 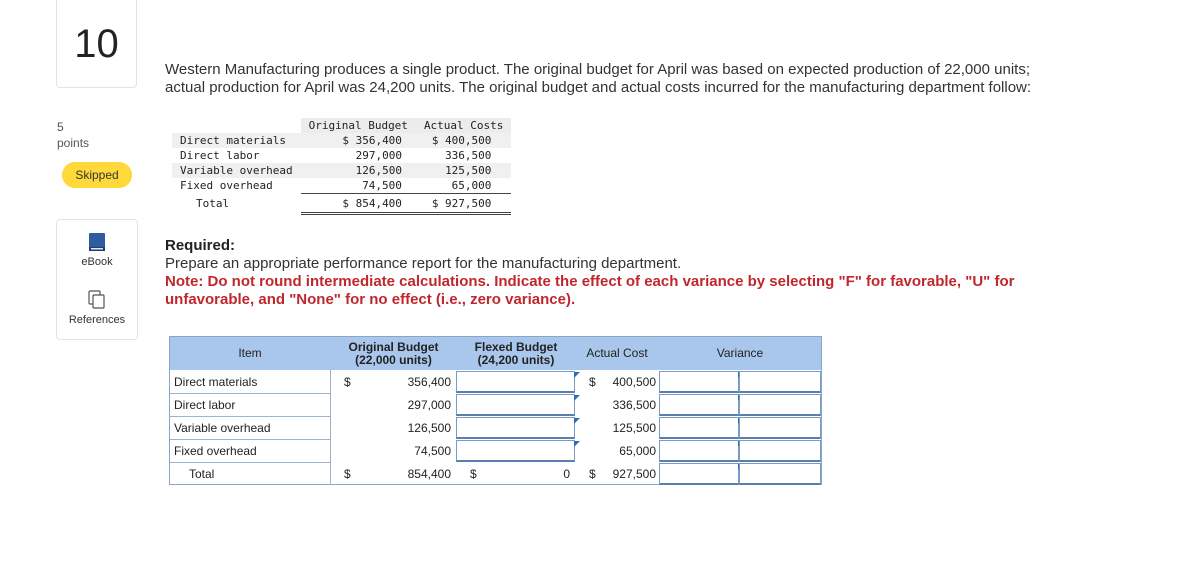 What do you see at coordinates (96, 299) in the screenshot?
I see `references-icon` at bounding box center [96, 299].